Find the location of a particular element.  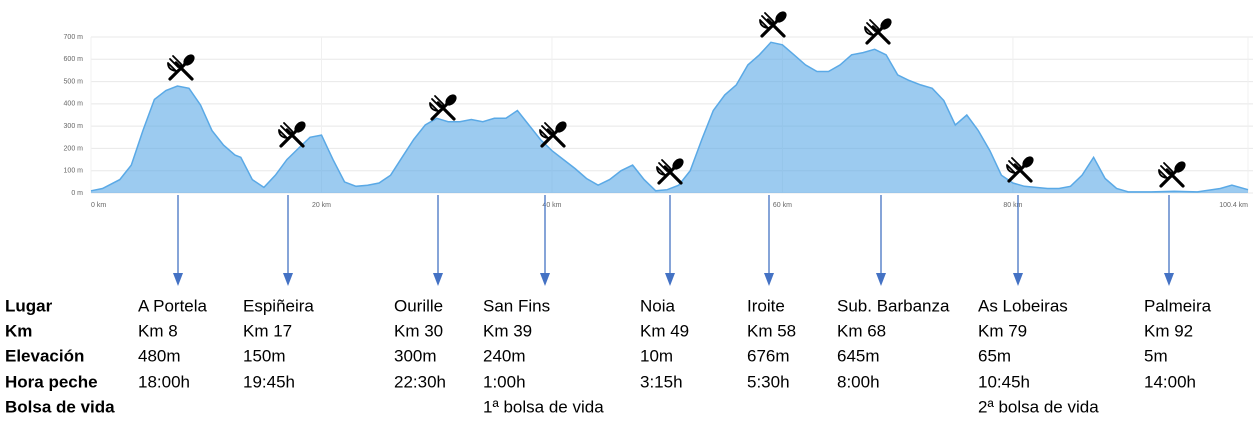

row-label: Bolsa de vida is located at coordinates (60, 406).